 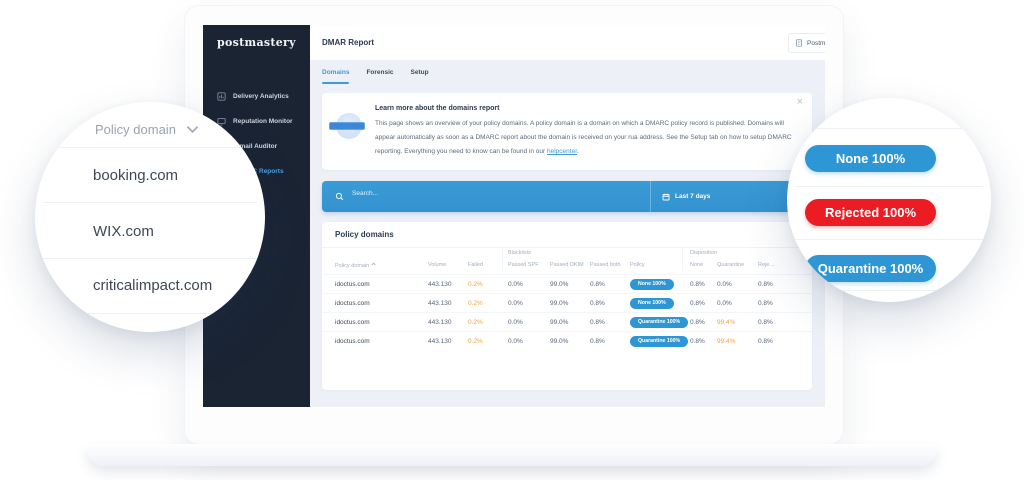 What do you see at coordinates (578, 151) in the screenshot?
I see `banner-text: .` at bounding box center [578, 151].